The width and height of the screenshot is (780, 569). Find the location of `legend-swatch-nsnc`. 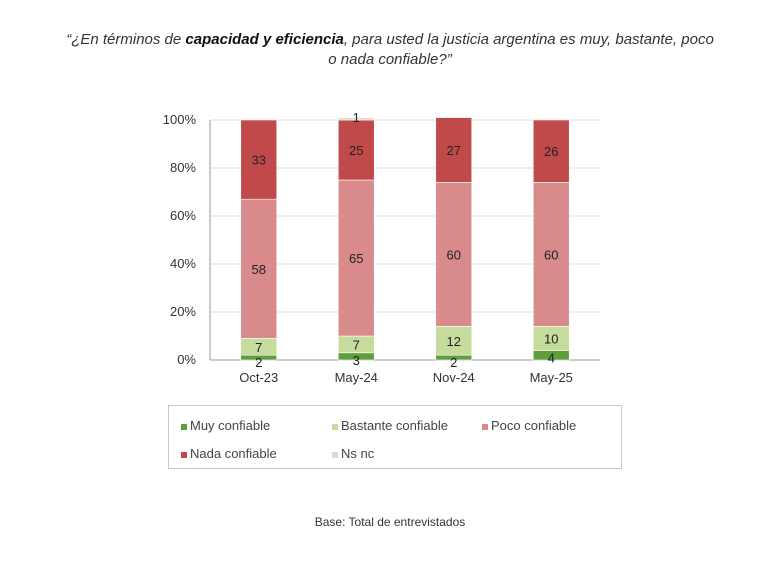

legend-swatch-nsnc is located at coordinates (335, 454).